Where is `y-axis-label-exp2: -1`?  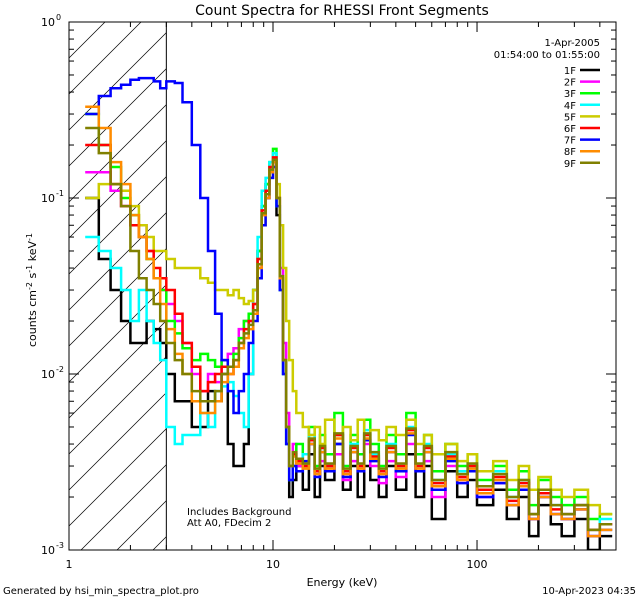
y-axis-label-exp2: -1 is located at coordinates (29, 269).